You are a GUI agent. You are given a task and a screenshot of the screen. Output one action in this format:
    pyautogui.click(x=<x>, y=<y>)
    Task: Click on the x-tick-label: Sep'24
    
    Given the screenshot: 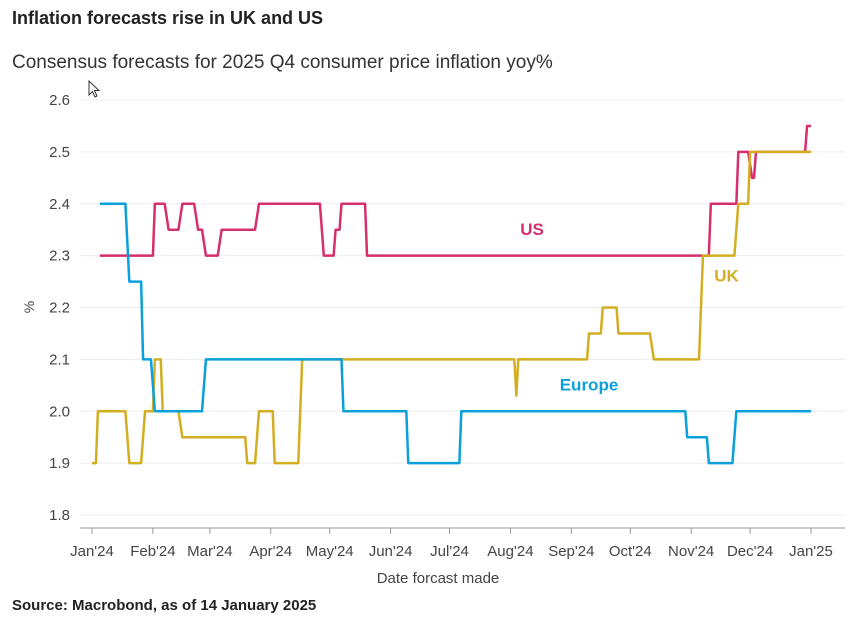 What is the action you would take?
    pyautogui.click(x=571, y=551)
    